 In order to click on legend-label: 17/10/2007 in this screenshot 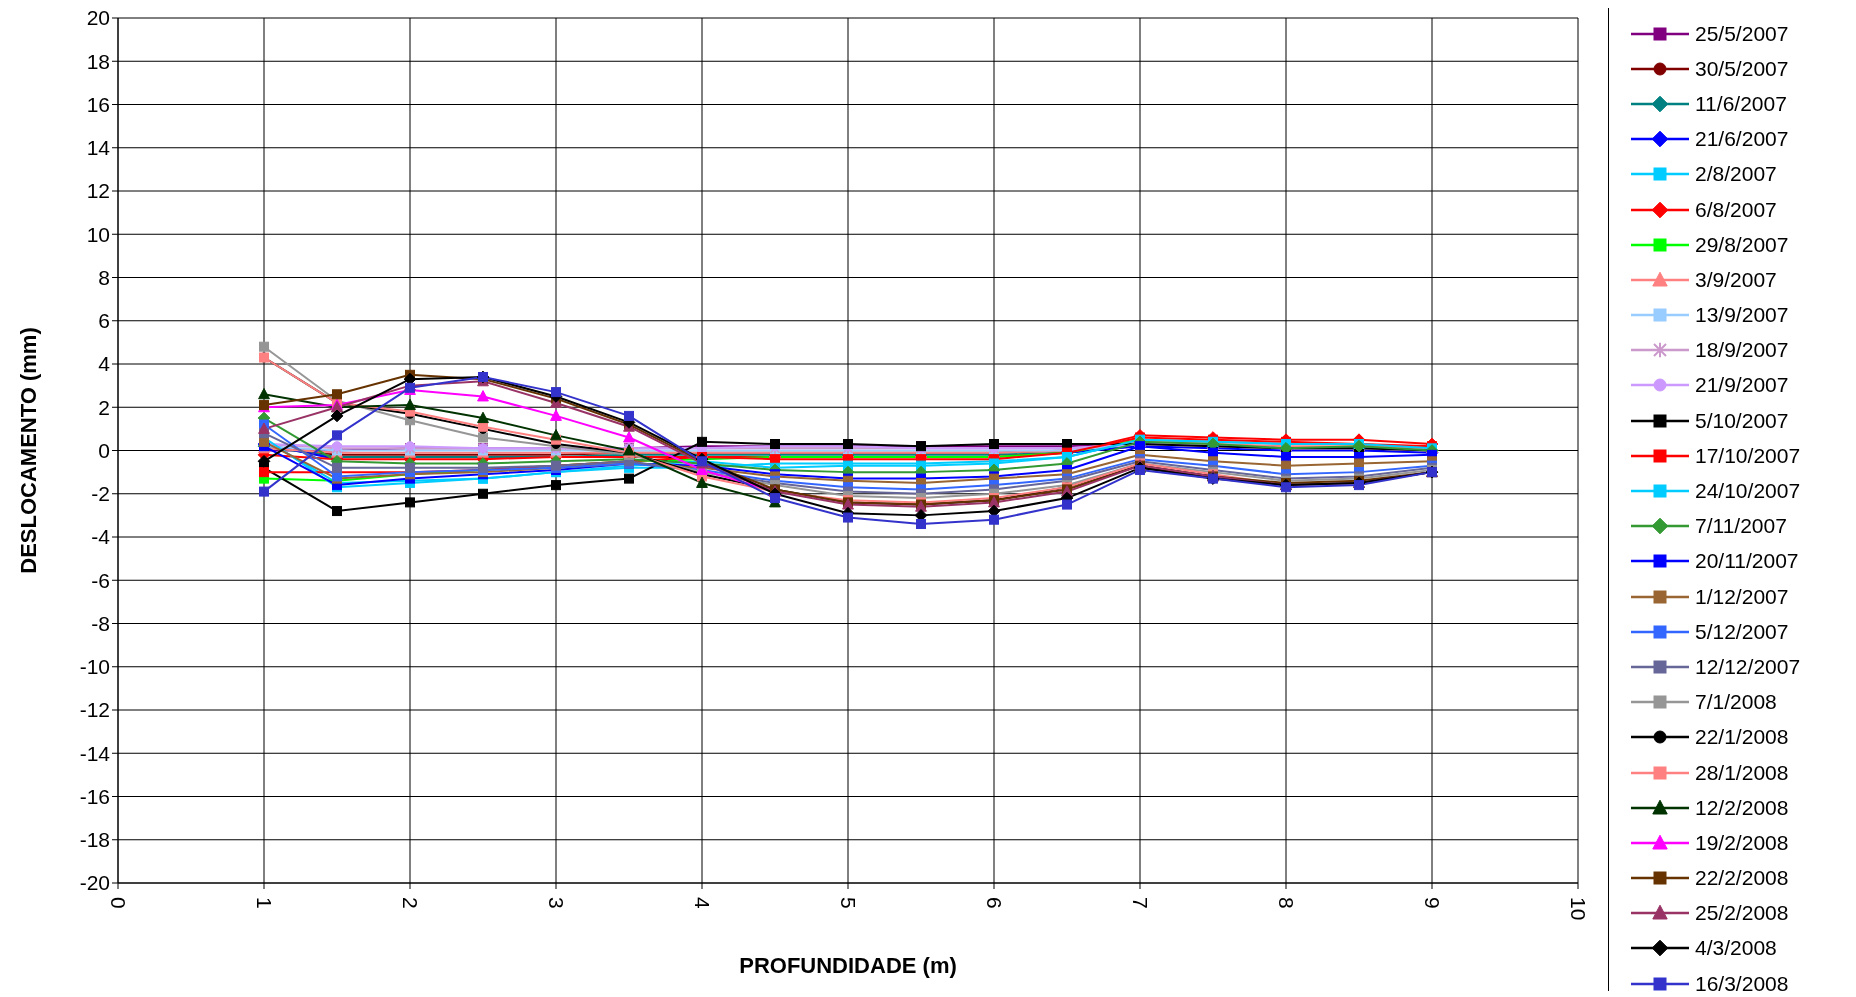, I will do `click(1748, 455)`.